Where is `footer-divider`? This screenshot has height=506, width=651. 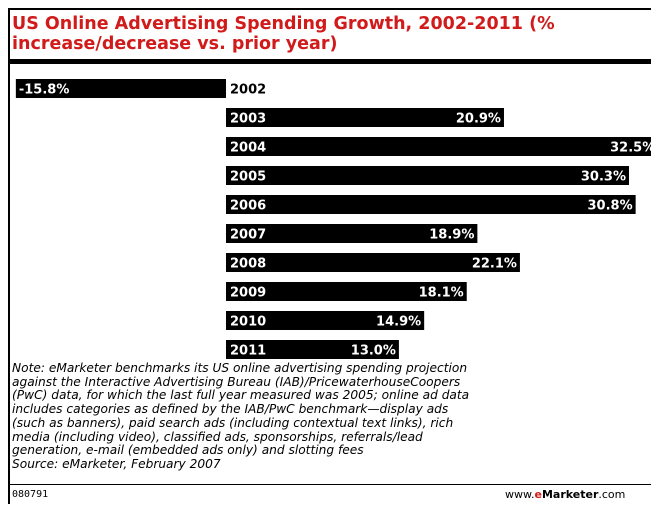 footer-divider is located at coordinates (330, 484).